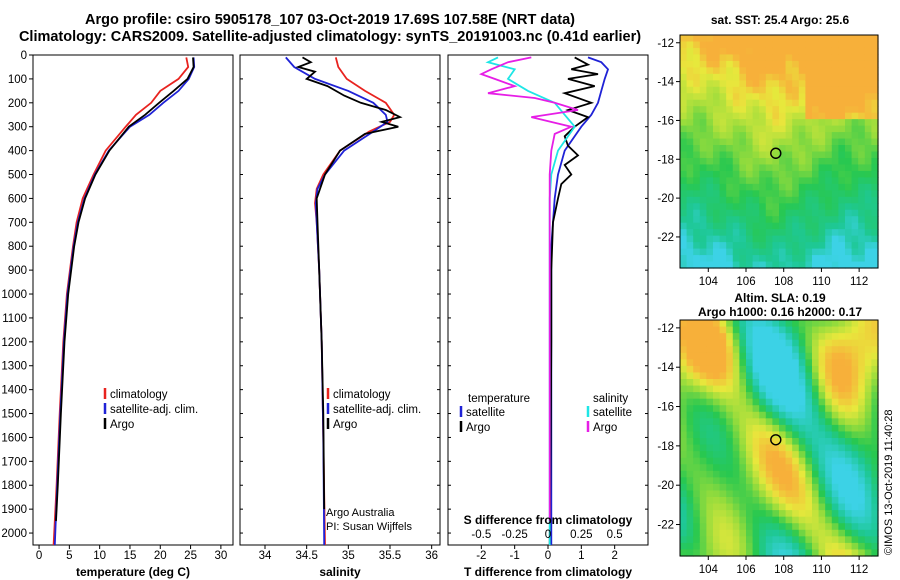 The image size is (900, 580). I want to click on map-heatmap-sla_map, so click(779, 438).